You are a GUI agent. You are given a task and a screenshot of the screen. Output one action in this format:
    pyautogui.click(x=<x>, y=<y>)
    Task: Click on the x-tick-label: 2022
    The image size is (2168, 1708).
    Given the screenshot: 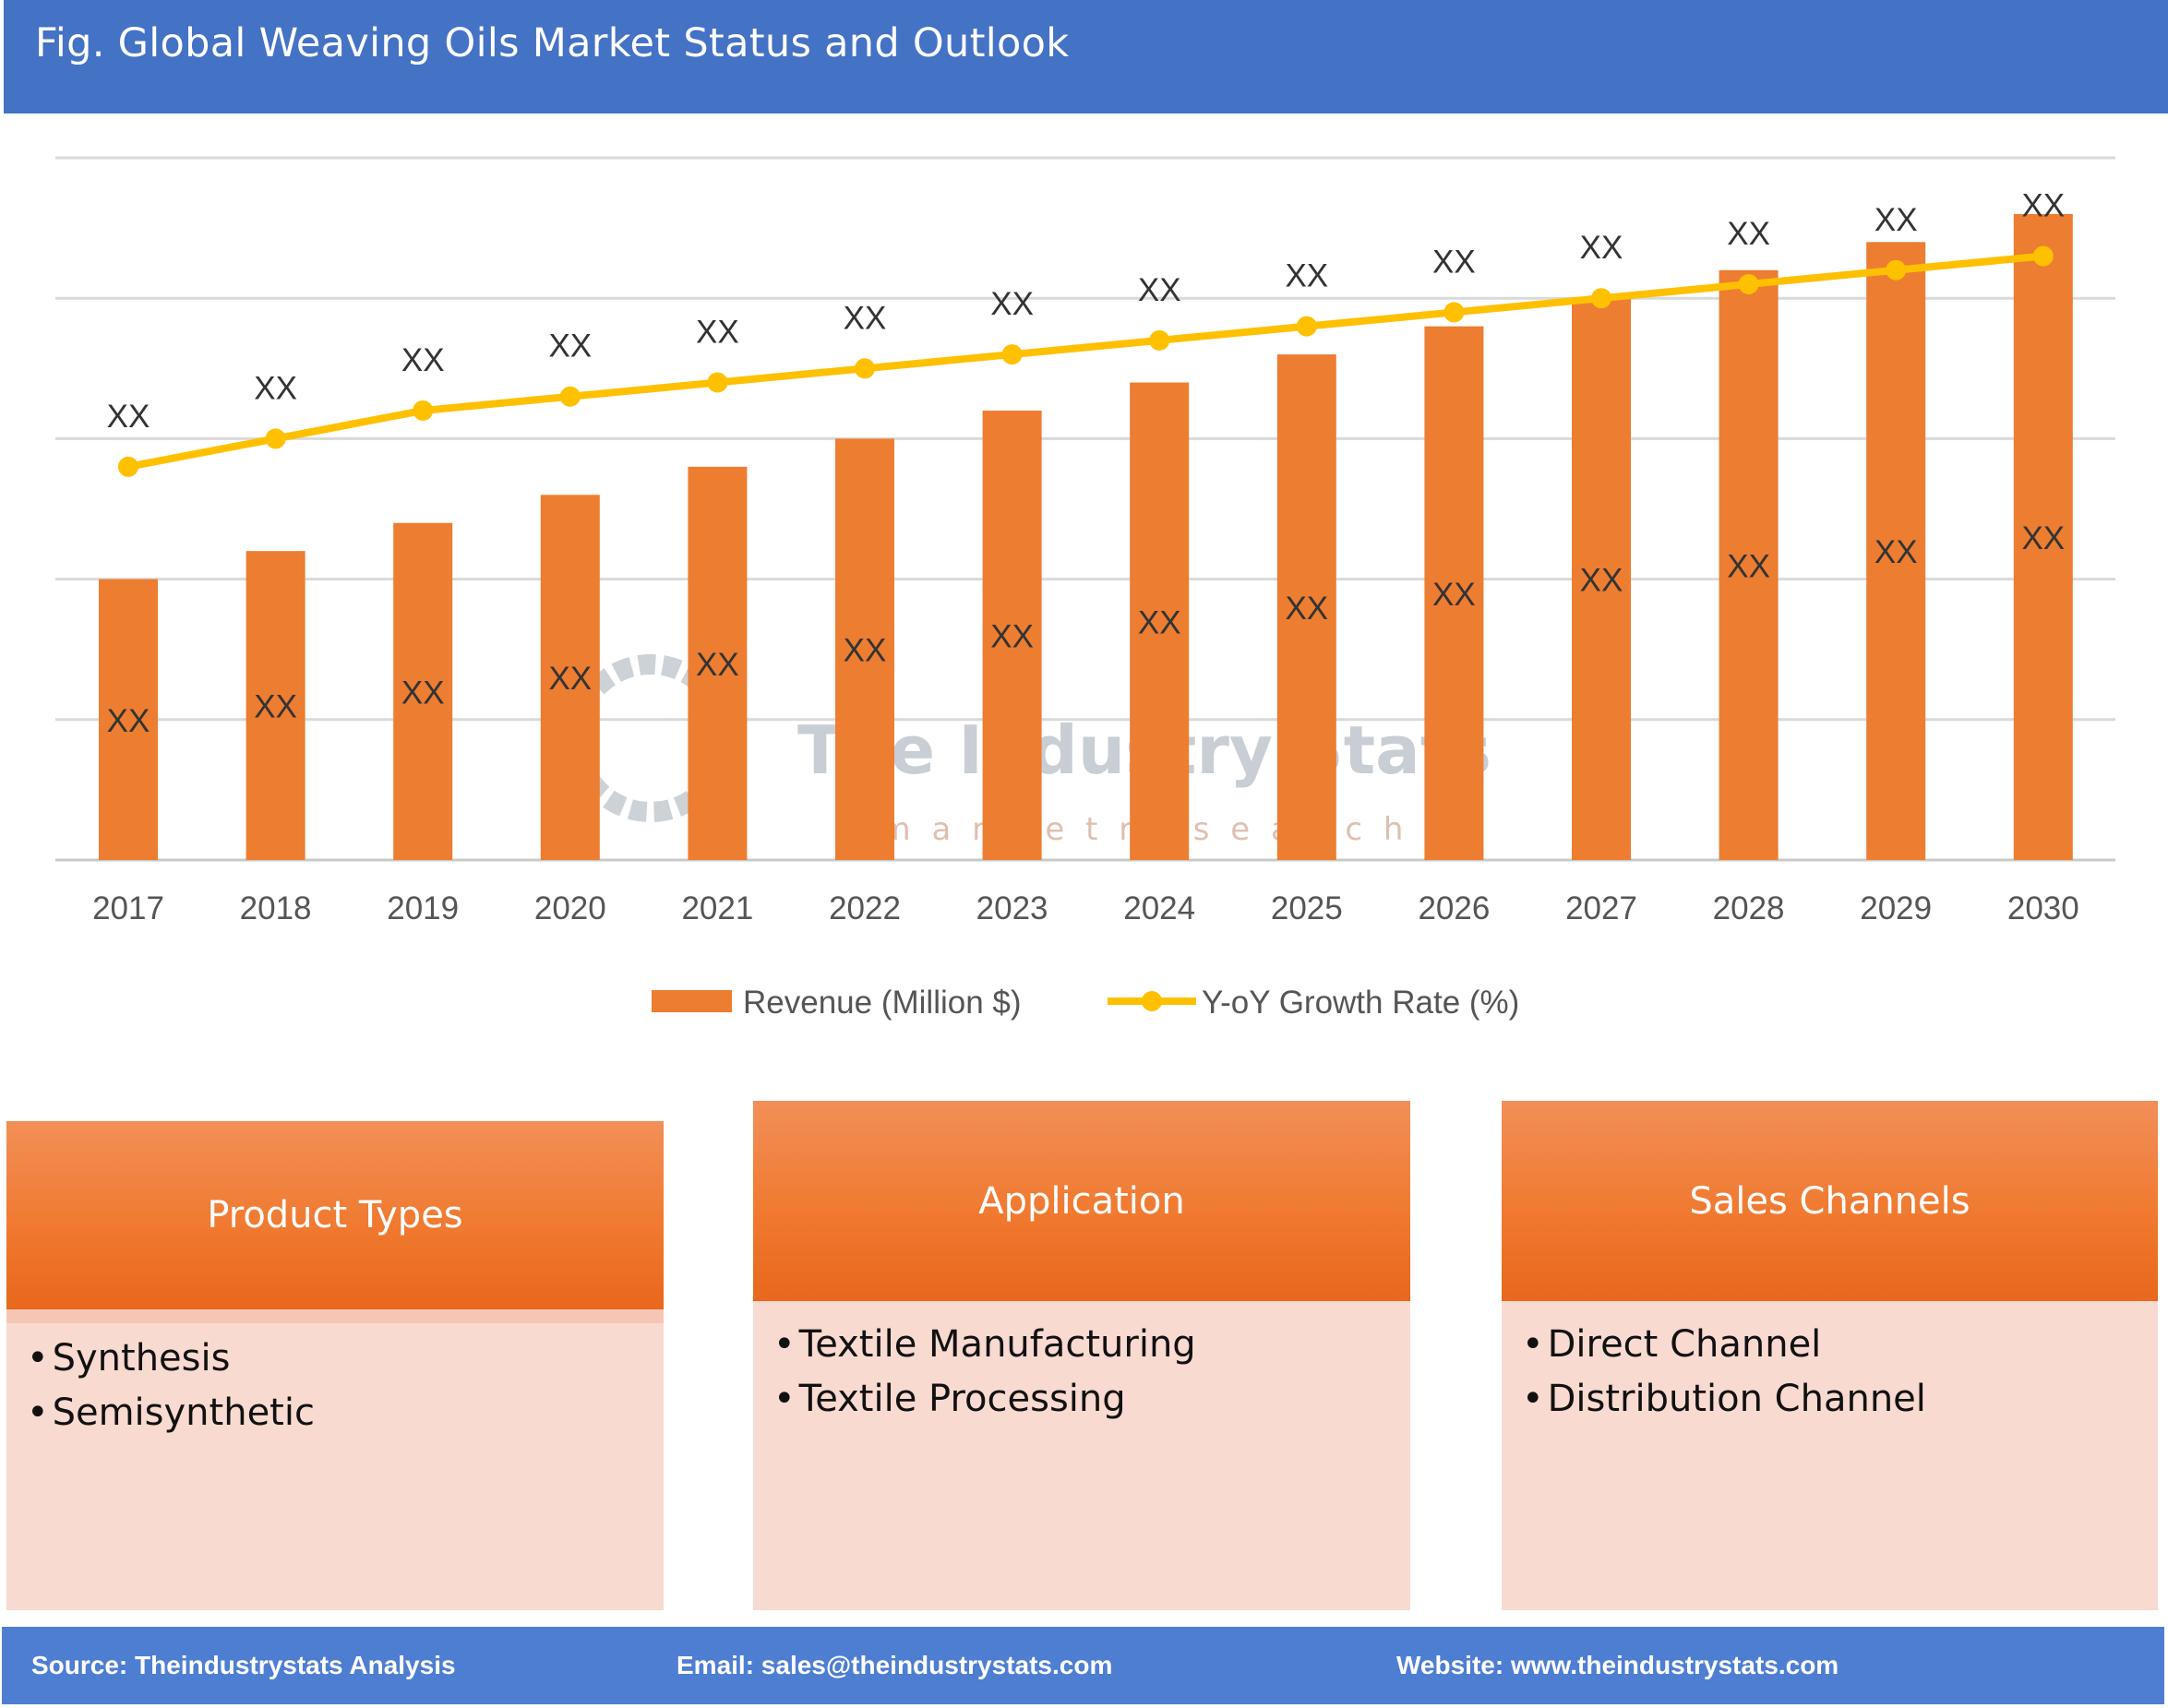 What is the action you would take?
    pyautogui.click(x=865, y=908)
    